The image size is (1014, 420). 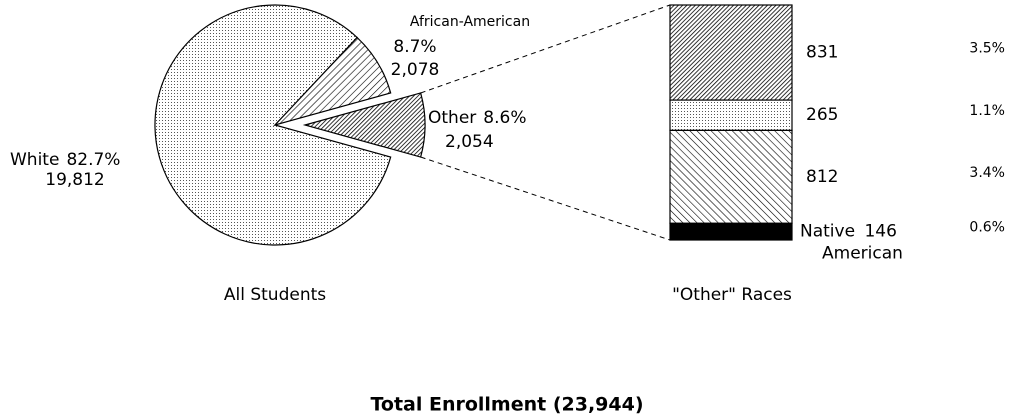 I want to click on slice-count: 2,078, so click(x=415, y=70).